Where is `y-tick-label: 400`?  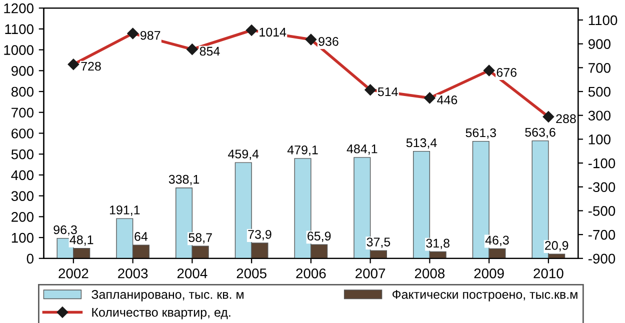 y-tick-label: 400 is located at coordinates (22, 175).